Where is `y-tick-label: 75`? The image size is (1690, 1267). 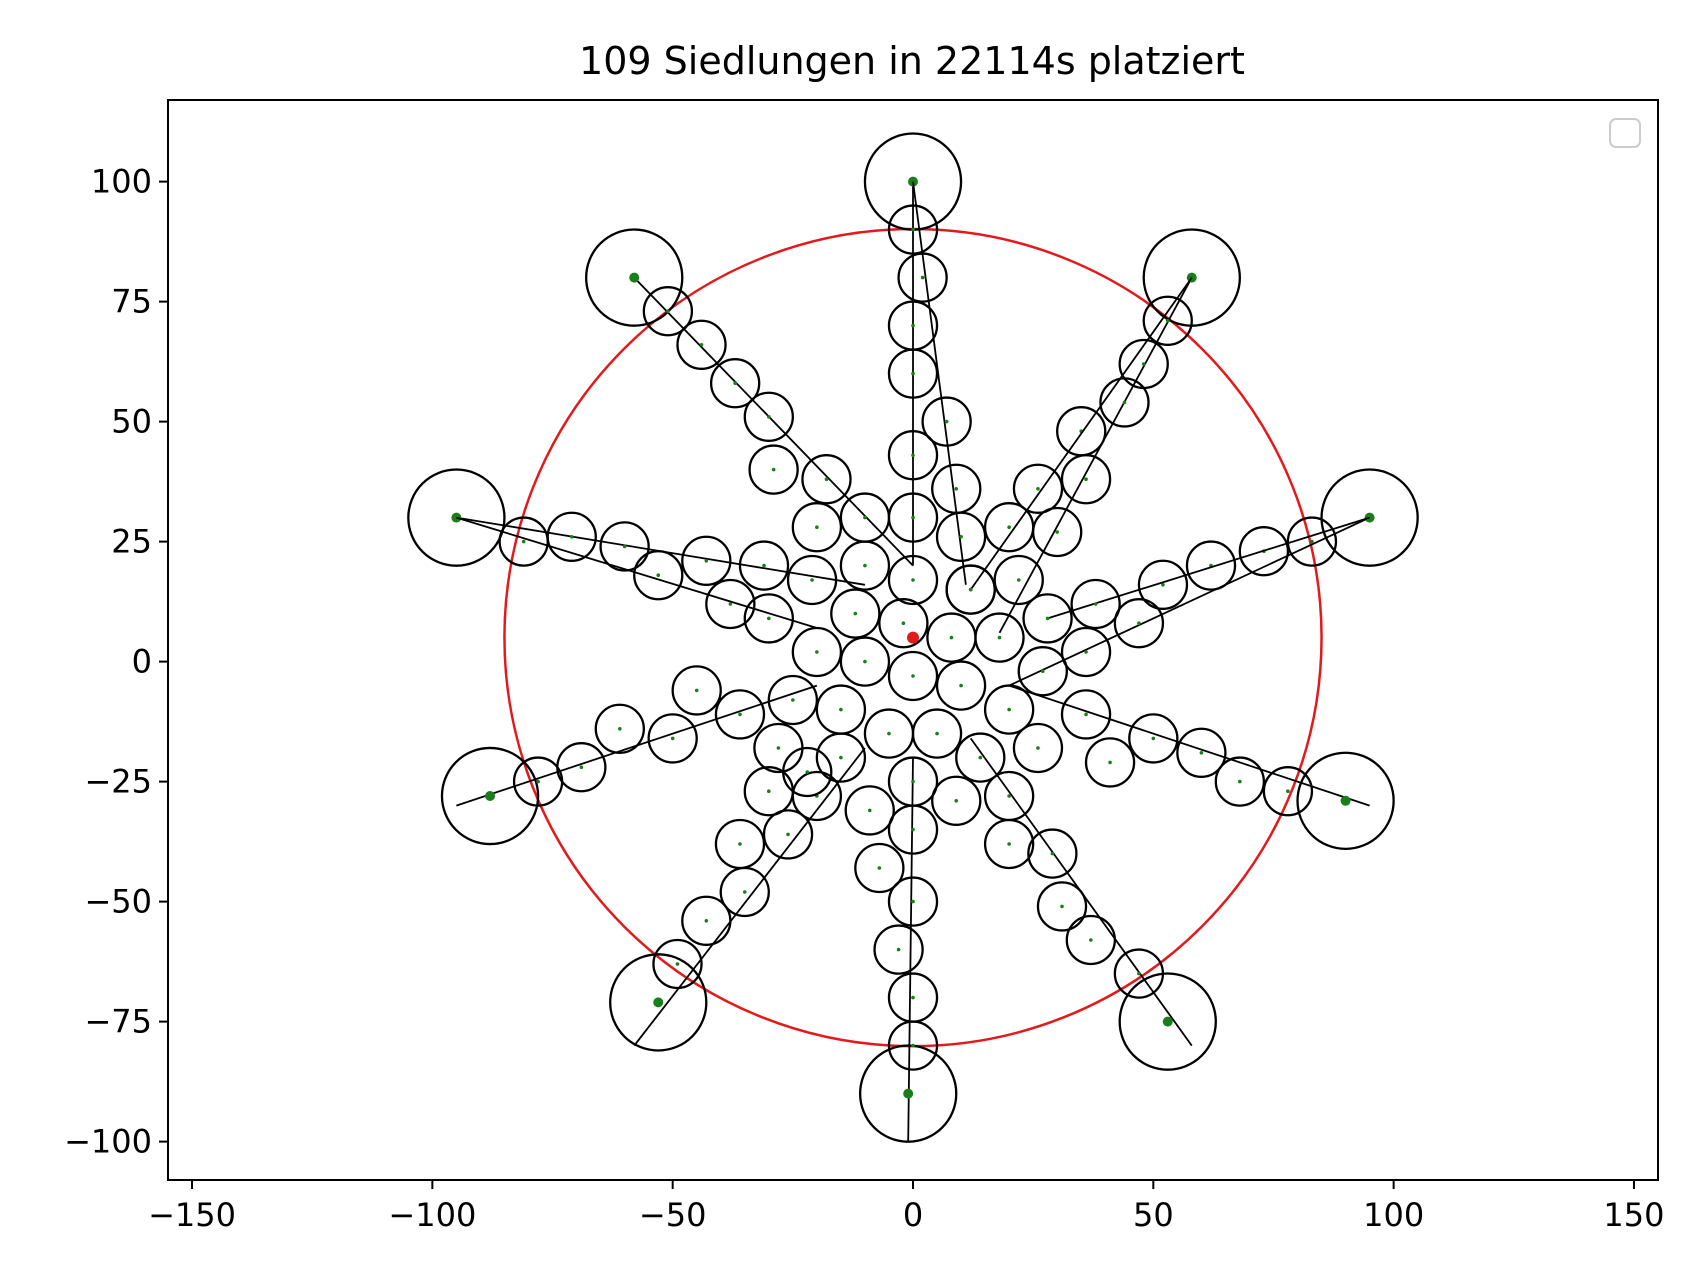
y-tick-label: 75 is located at coordinates (131, 302).